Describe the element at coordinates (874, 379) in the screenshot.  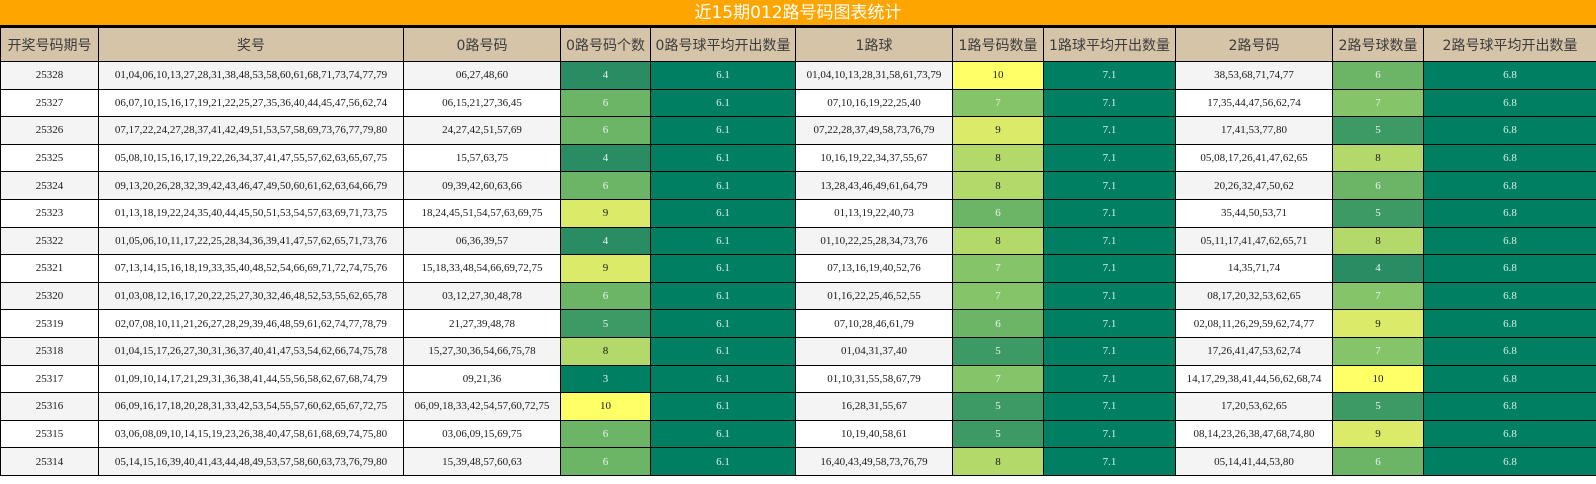
I see `cell-route1-numbers: 01,10,31,55,58,67,79` at that location.